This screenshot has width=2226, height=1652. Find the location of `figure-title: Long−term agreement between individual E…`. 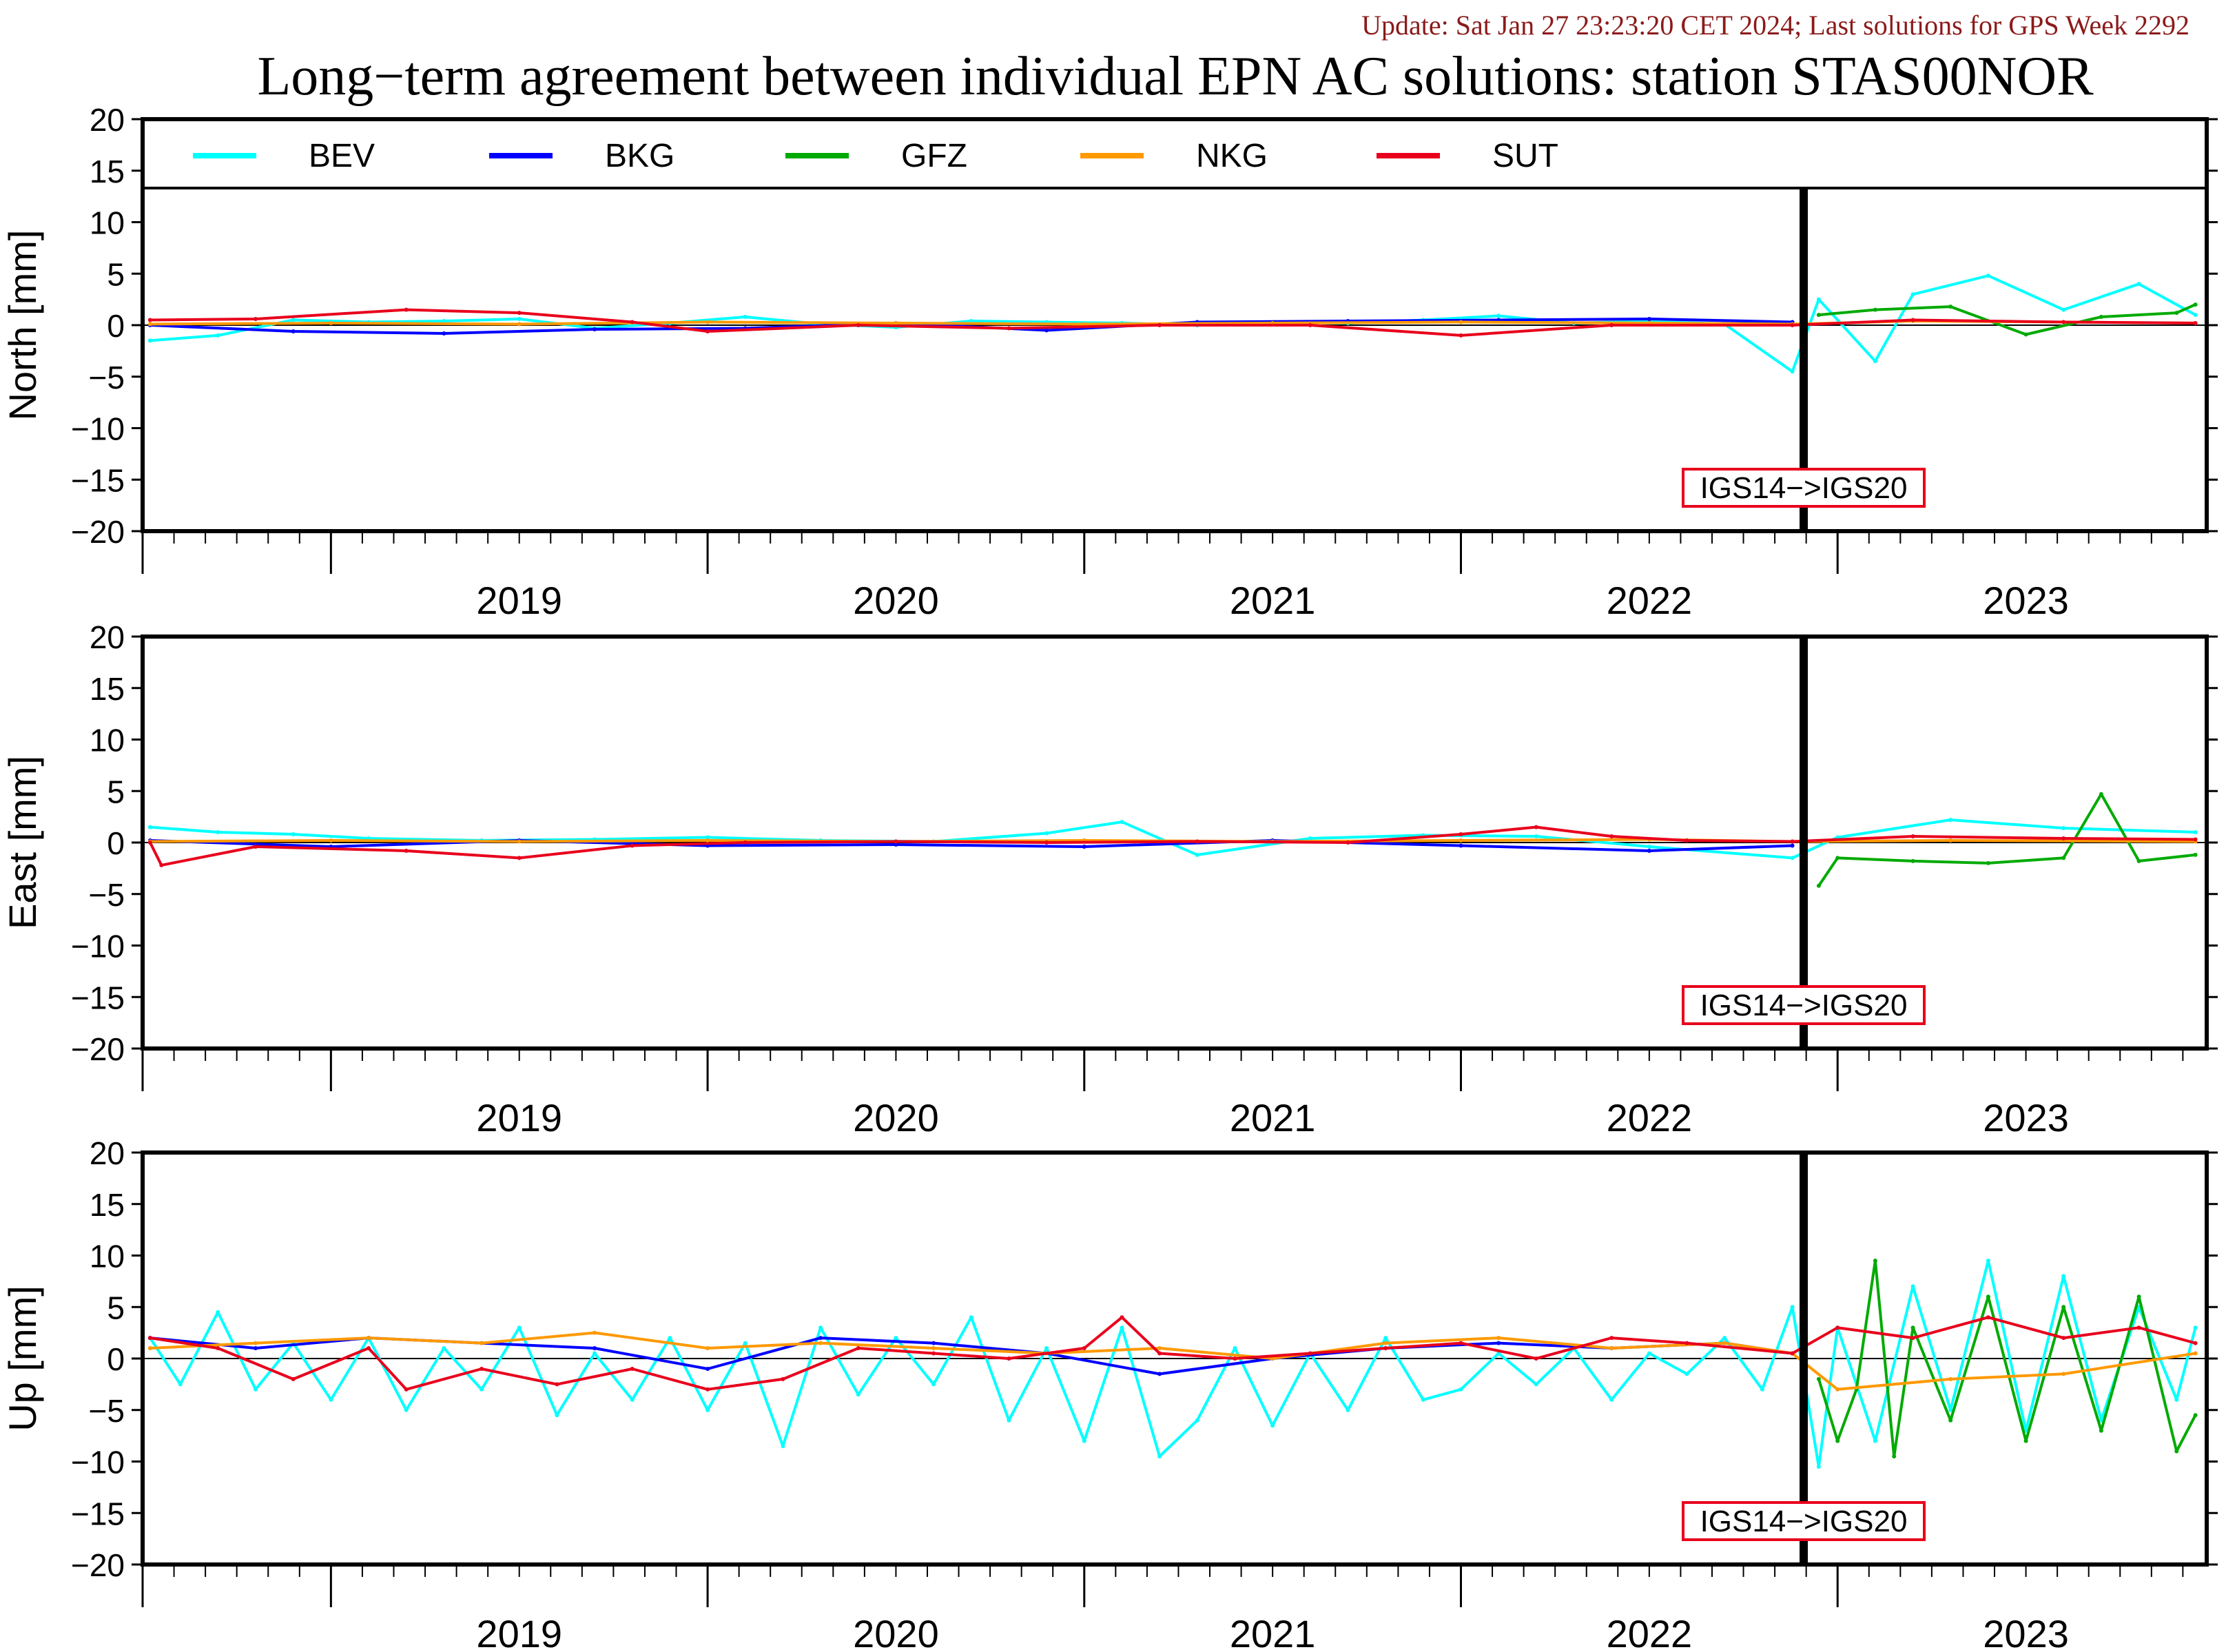

figure-title: Long−term agreement between individual E… is located at coordinates (1175, 76).